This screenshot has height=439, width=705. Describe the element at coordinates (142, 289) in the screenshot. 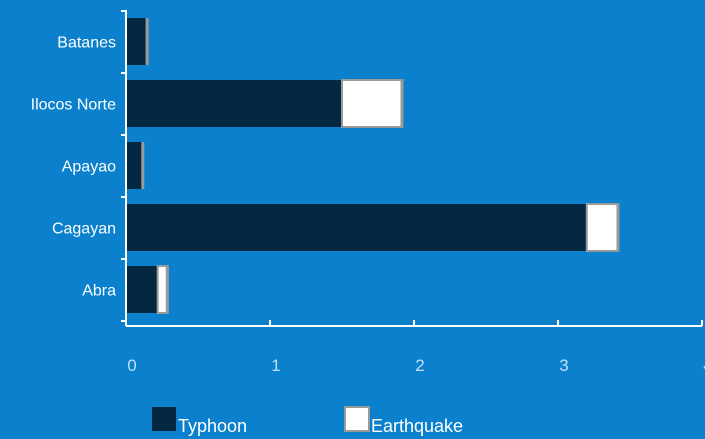

I see `bar-typhoon-abra` at that location.